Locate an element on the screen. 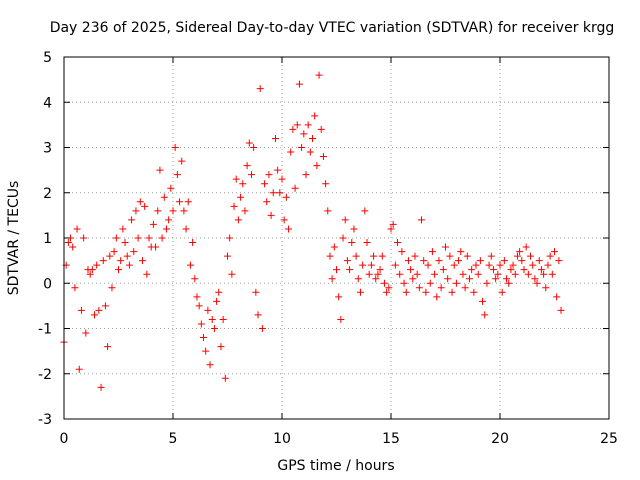 The width and height of the screenshot is (640, 480). x-tick-label: 25 is located at coordinates (609, 439).